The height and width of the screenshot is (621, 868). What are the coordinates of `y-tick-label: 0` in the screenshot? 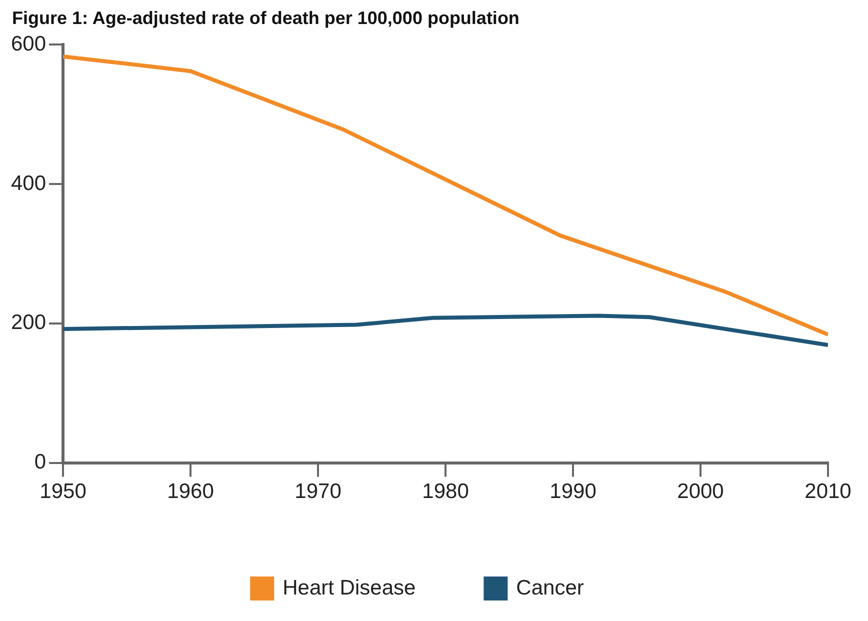 It's located at (40, 462).